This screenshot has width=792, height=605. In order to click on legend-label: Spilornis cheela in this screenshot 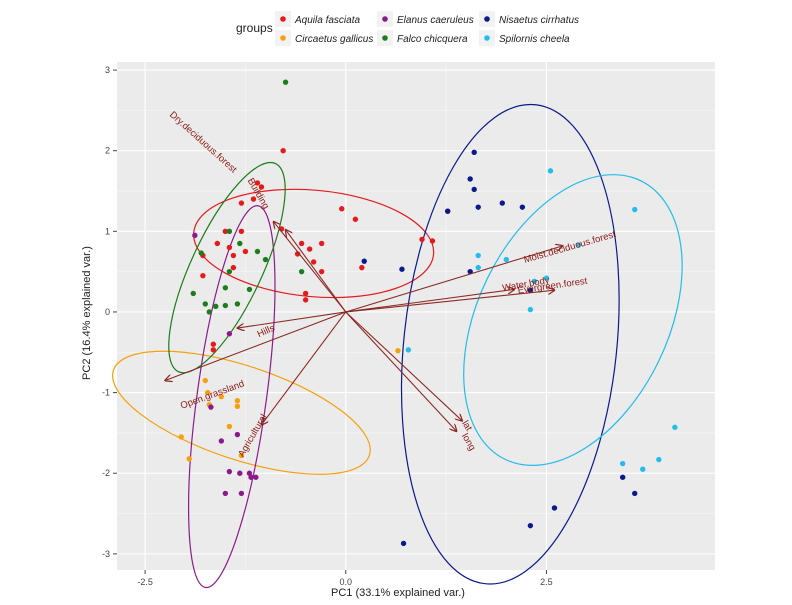, I will do `click(534, 39)`.